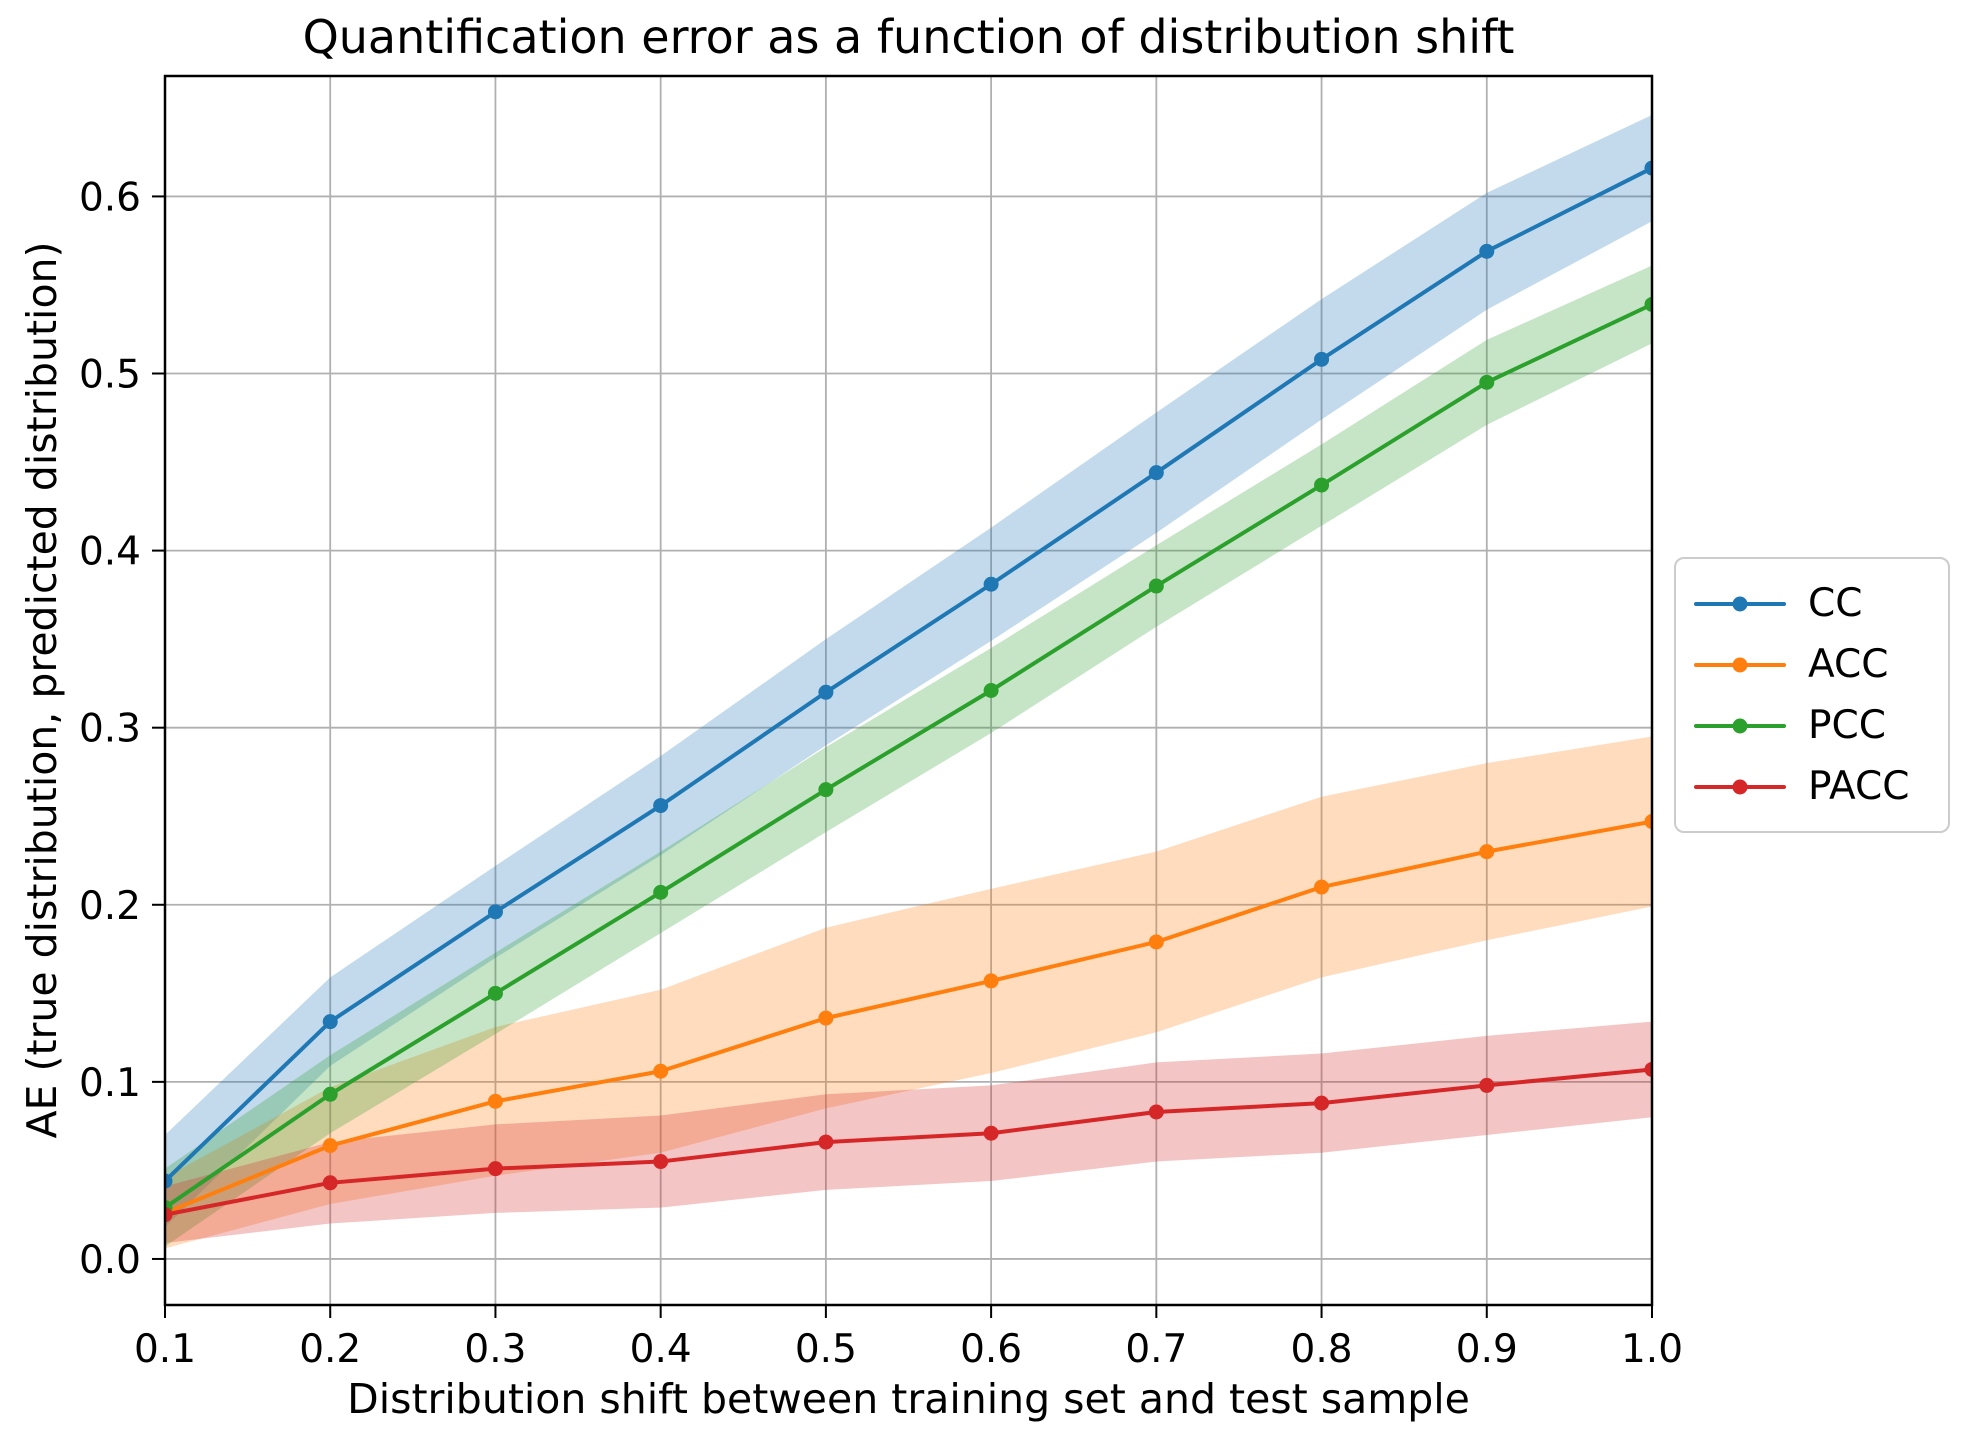 Image resolution: width=1969 pixels, height=1446 pixels. What do you see at coordinates (1156, 1349) in the screenshot?
I see `x-tick-label: 0.7` at bounding box center [1156, 1349].